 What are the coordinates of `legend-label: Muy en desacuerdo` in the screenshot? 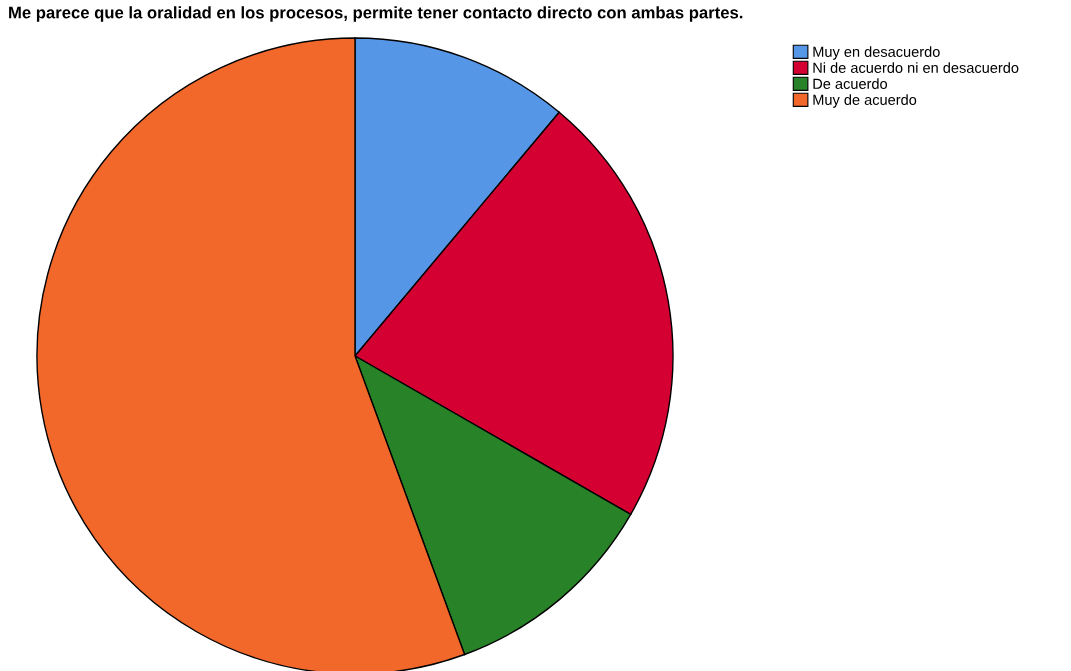 It's located at (876, 53).